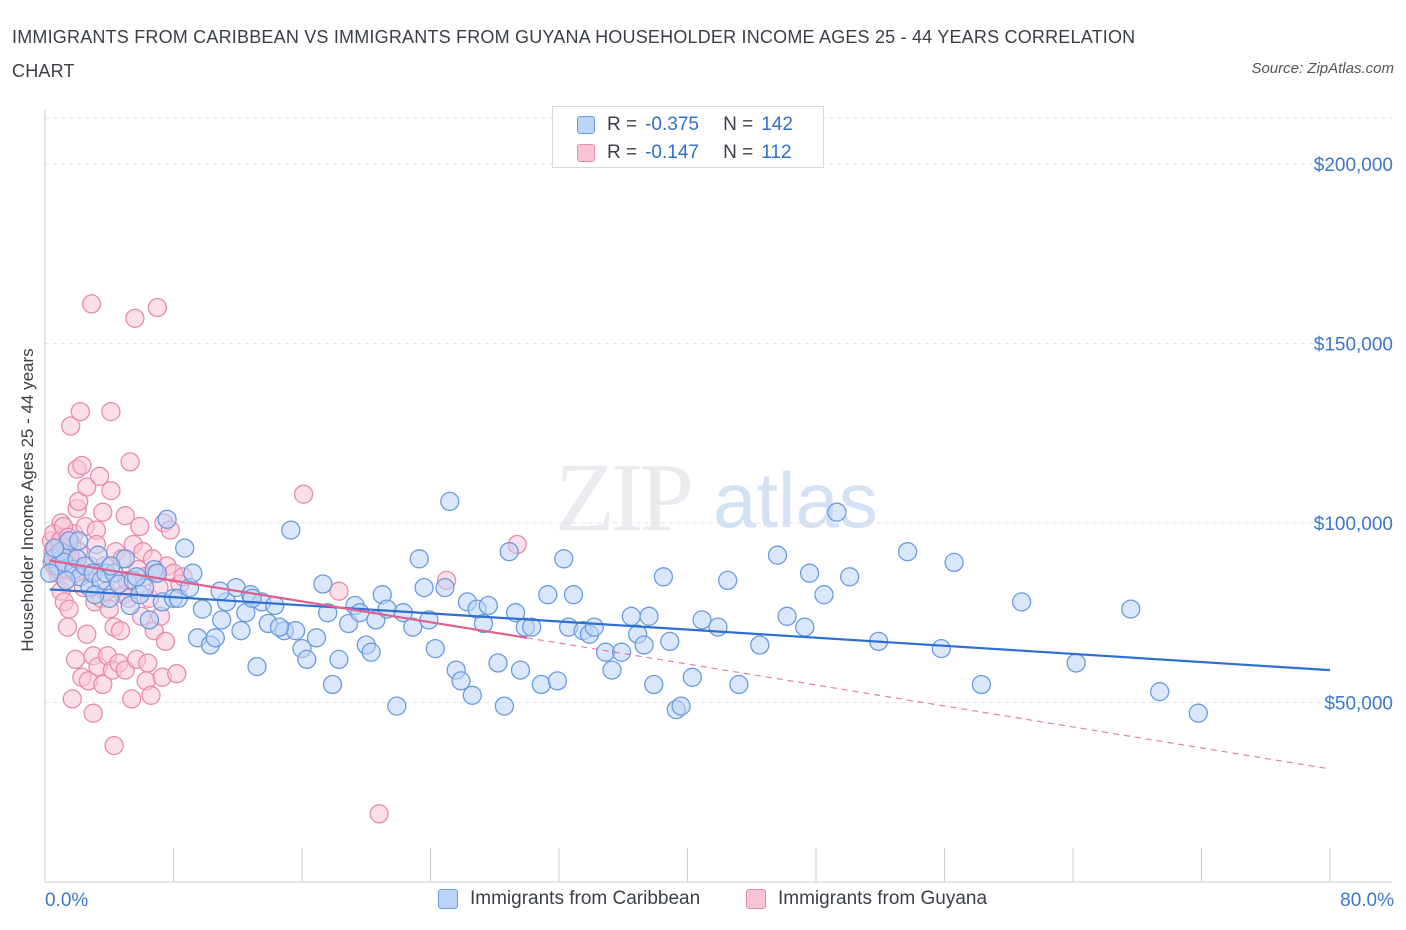 The image size is (1406, 930). I want to click on watermark: ZIP atlas, so click(716, 498).